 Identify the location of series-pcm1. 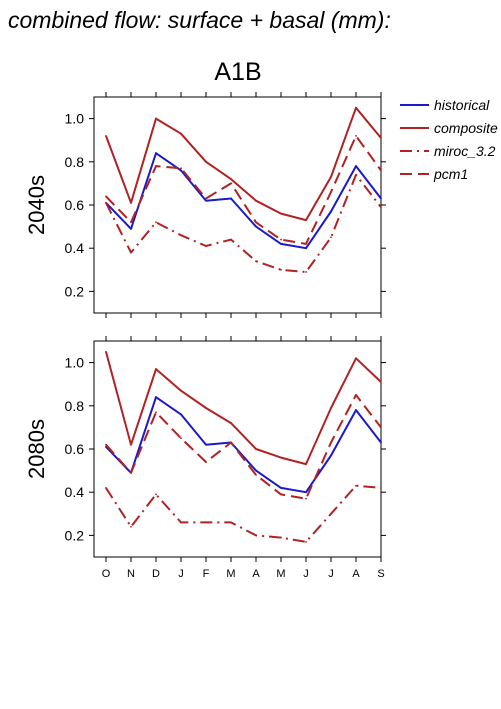
(243, 189).